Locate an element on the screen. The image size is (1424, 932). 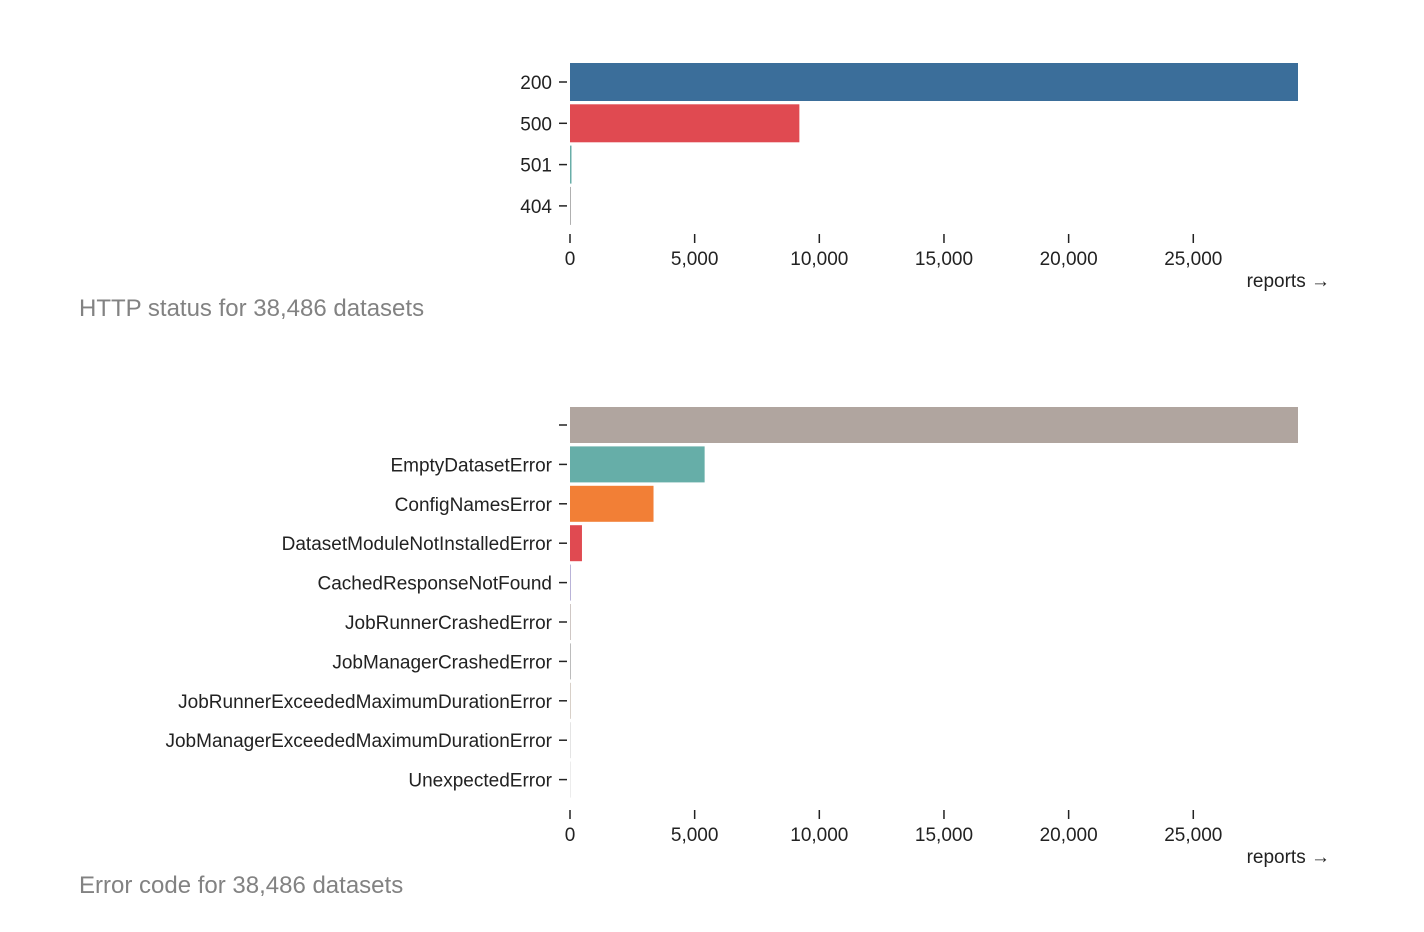
chart-2-xtick-label-2: 10,000 is located at coordinates (819, 835).